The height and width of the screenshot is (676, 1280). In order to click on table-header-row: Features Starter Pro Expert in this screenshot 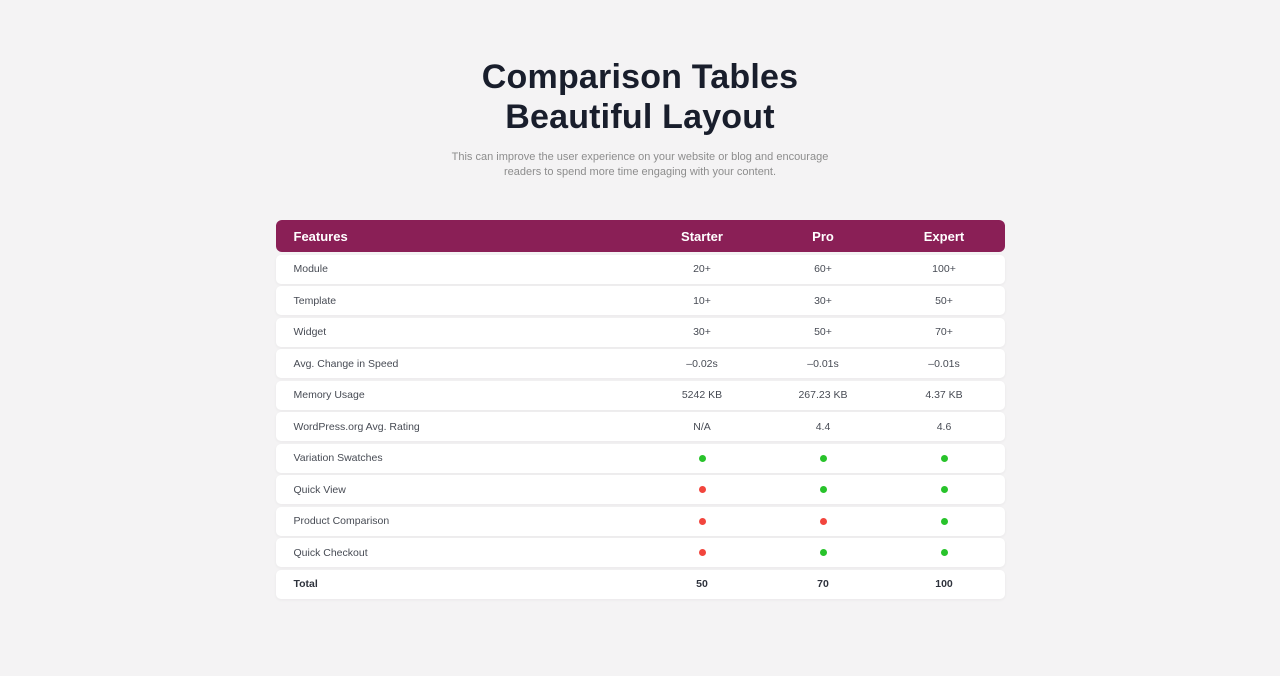, I will do `click(640, 236)`.